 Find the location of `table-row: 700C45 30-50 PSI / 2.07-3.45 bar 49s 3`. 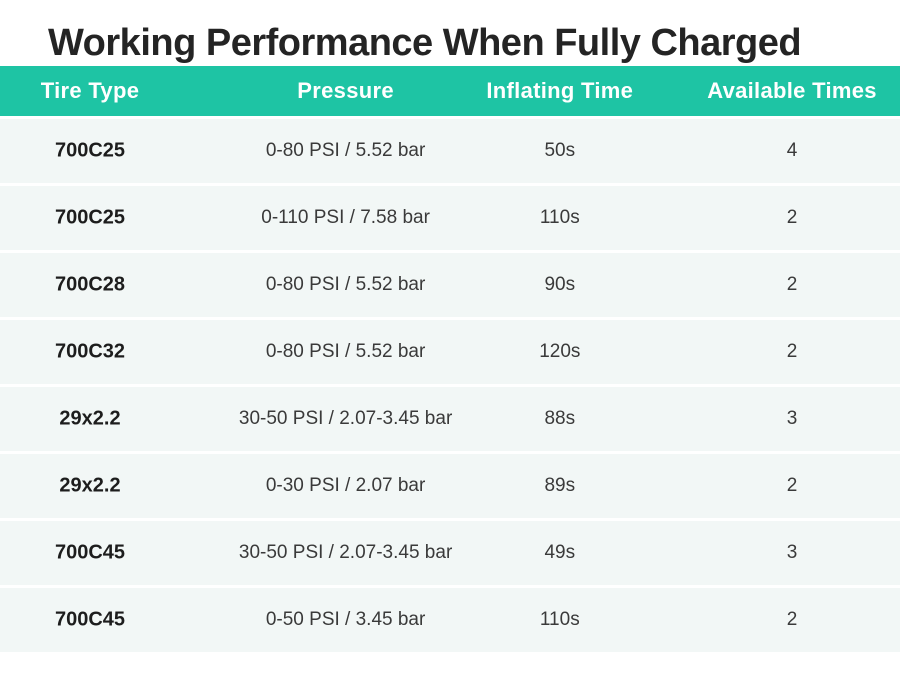

table-row: 700C45 30-50 PSI / 2.07-3.45 bar 49s 3 is located at coordinates (450, 553).